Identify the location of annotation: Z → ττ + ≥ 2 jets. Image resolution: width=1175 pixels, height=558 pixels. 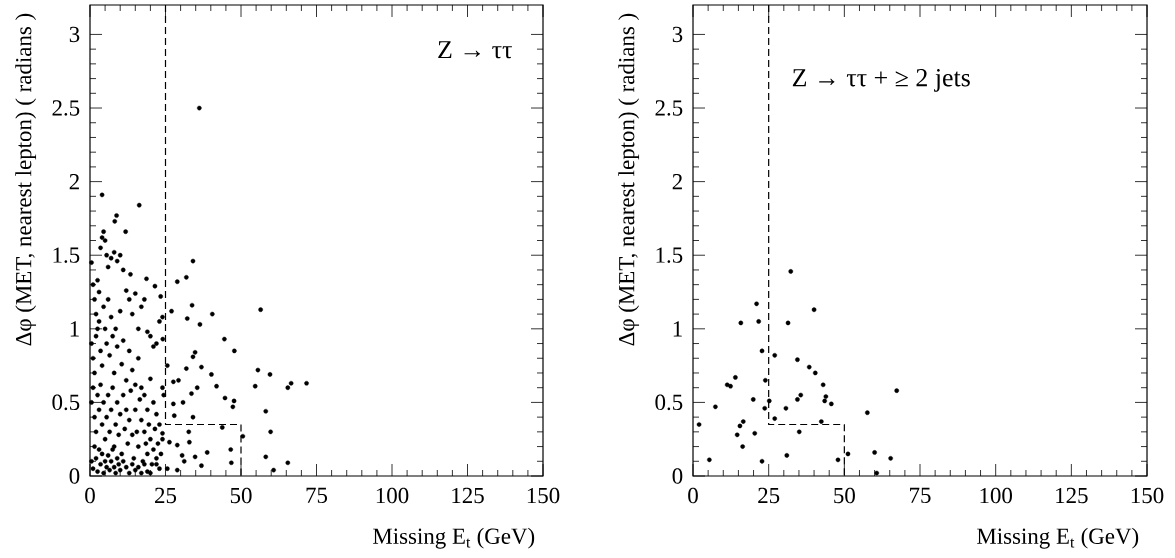
(881, 80).